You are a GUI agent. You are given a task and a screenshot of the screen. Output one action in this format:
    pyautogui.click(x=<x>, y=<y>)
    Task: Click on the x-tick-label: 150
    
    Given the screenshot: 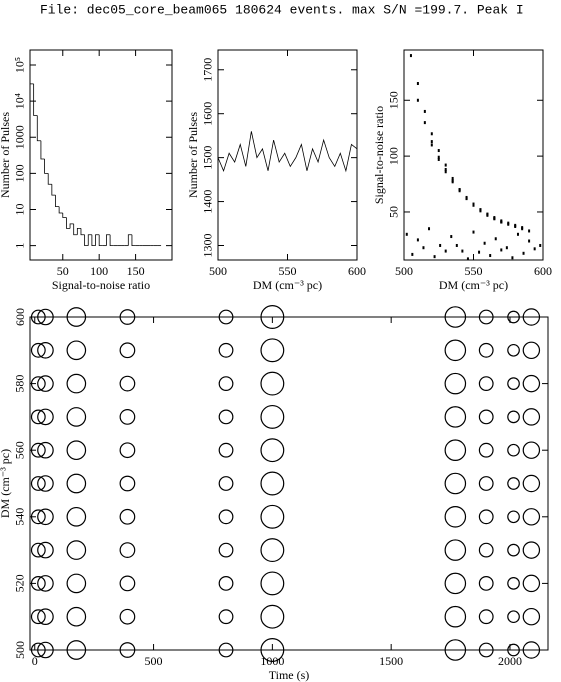 What is the action you would take?
    pyautogui.click(x=136, y=271)
    